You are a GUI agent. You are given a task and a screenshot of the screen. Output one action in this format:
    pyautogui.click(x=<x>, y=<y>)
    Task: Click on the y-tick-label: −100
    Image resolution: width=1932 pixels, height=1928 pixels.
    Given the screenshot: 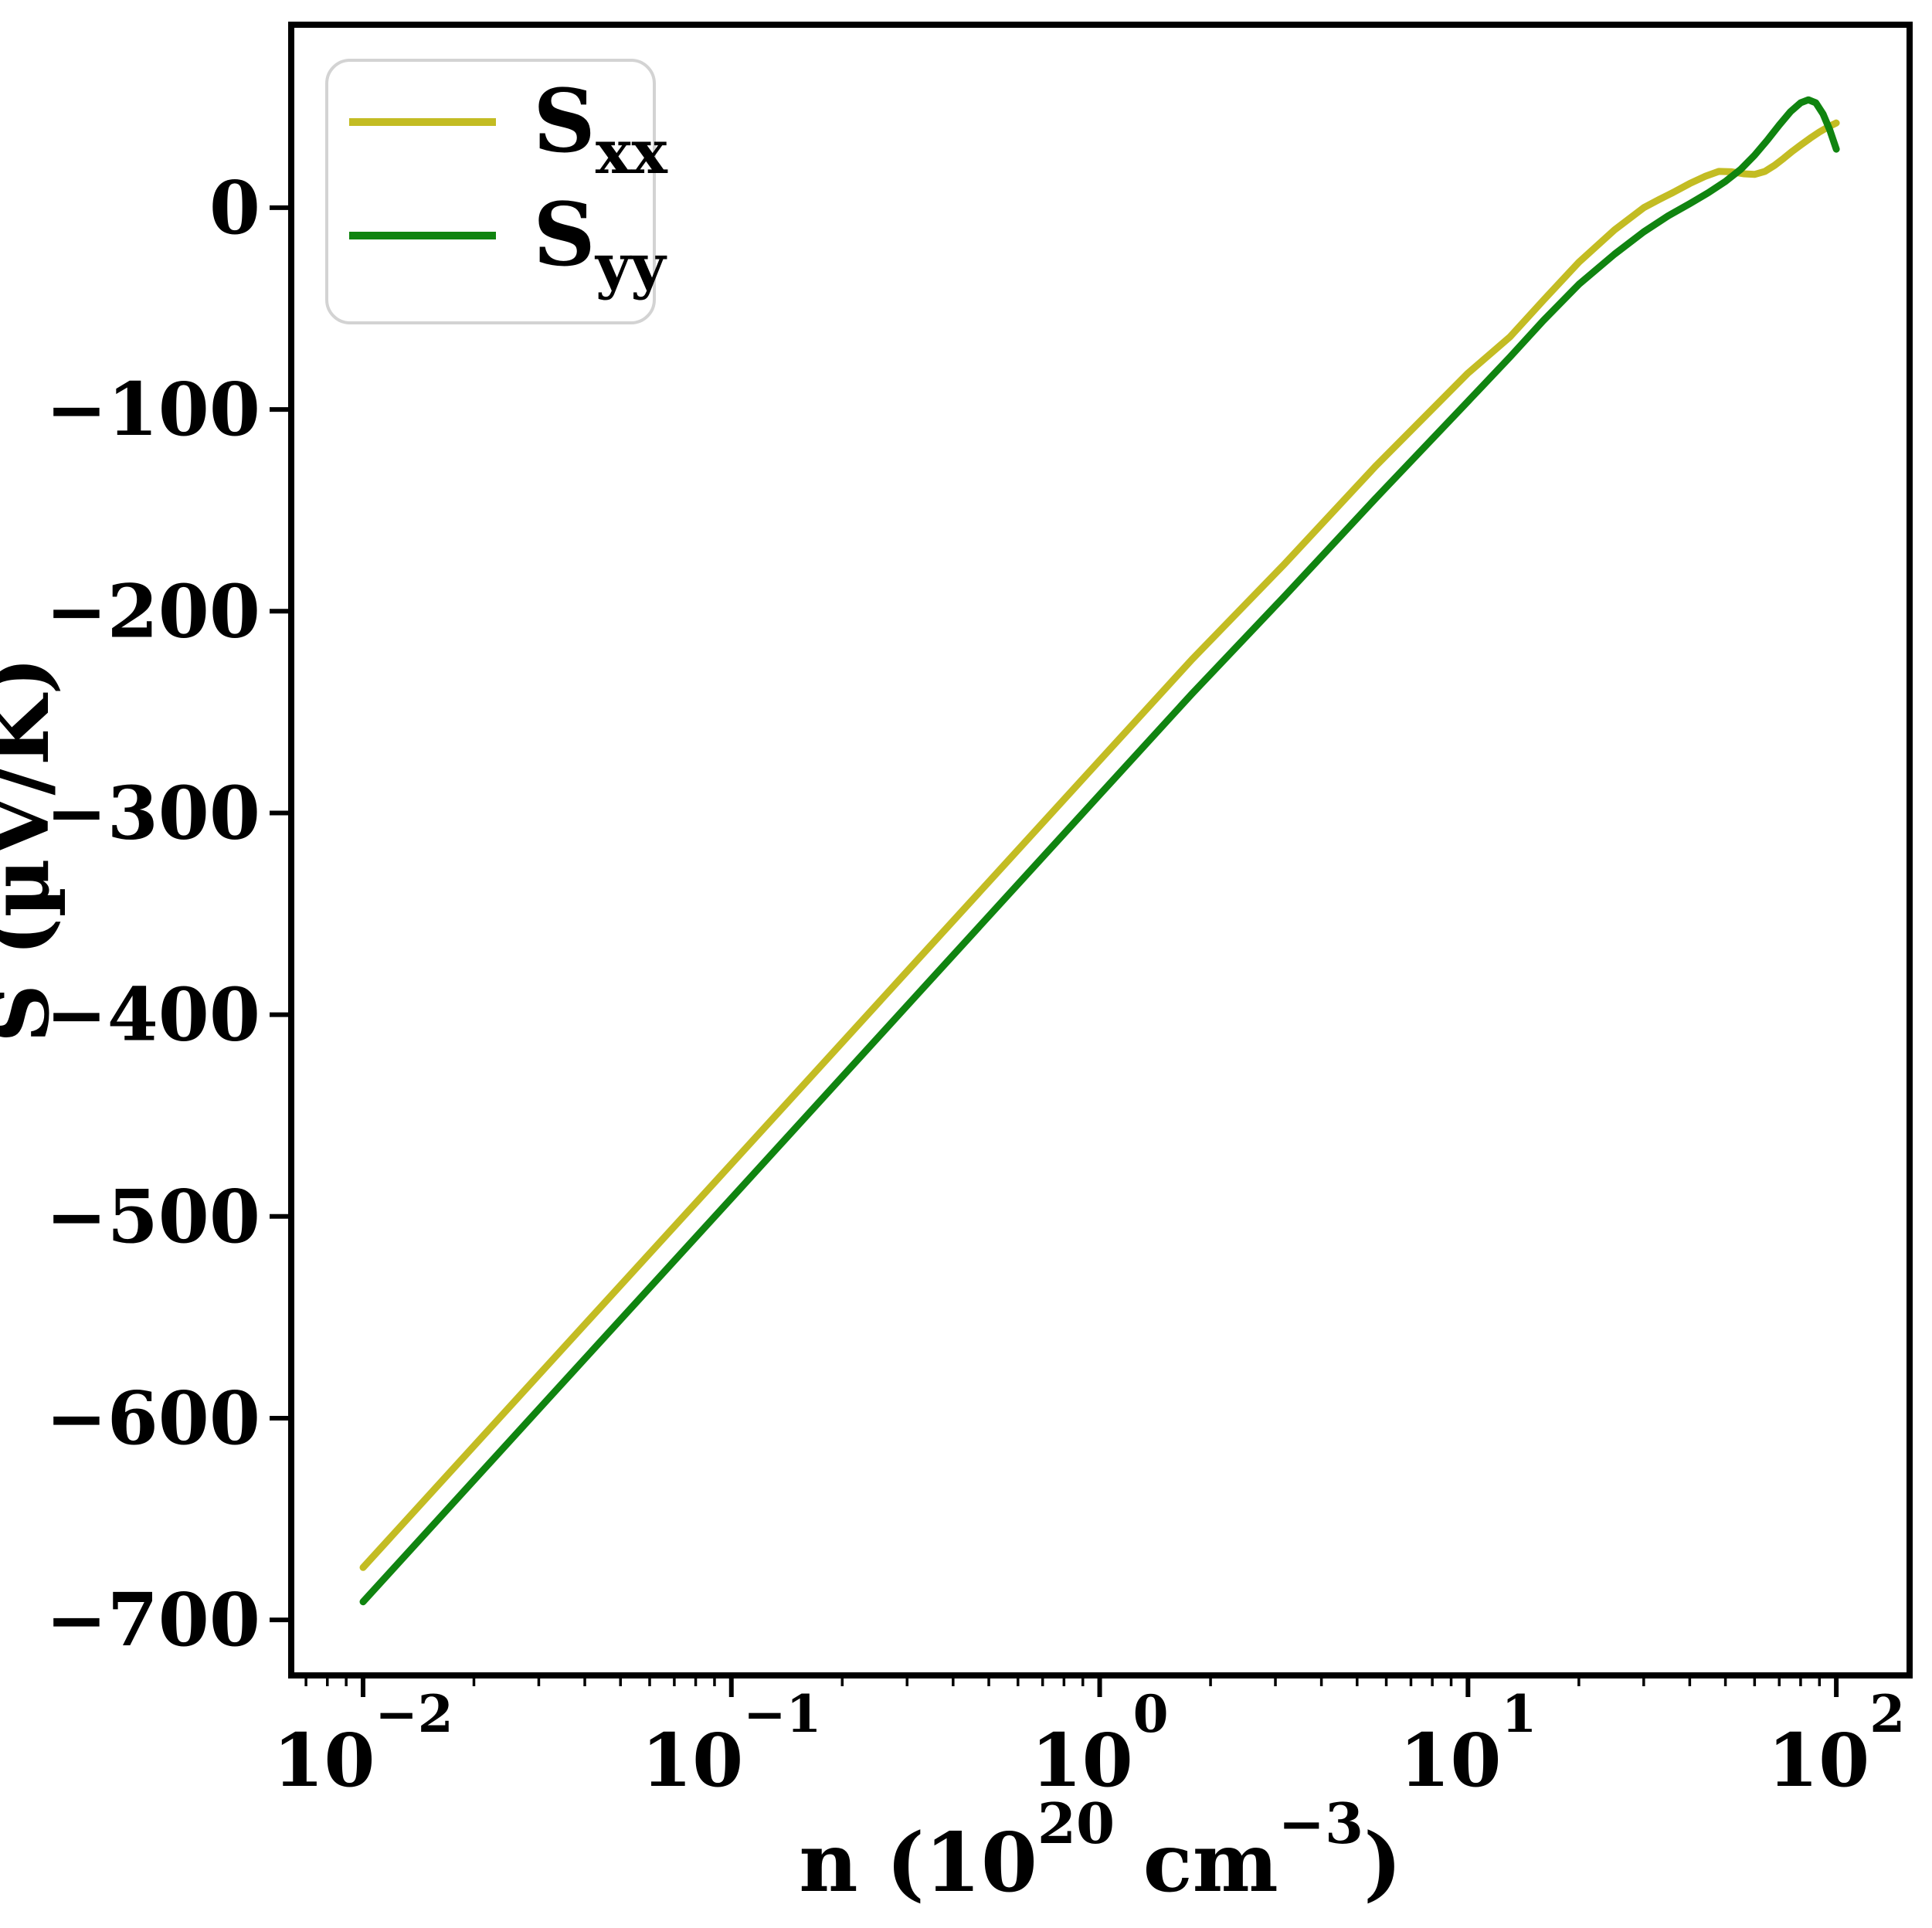 What is the action you would take?
    pyautogui.click(x=153, y=410)
    